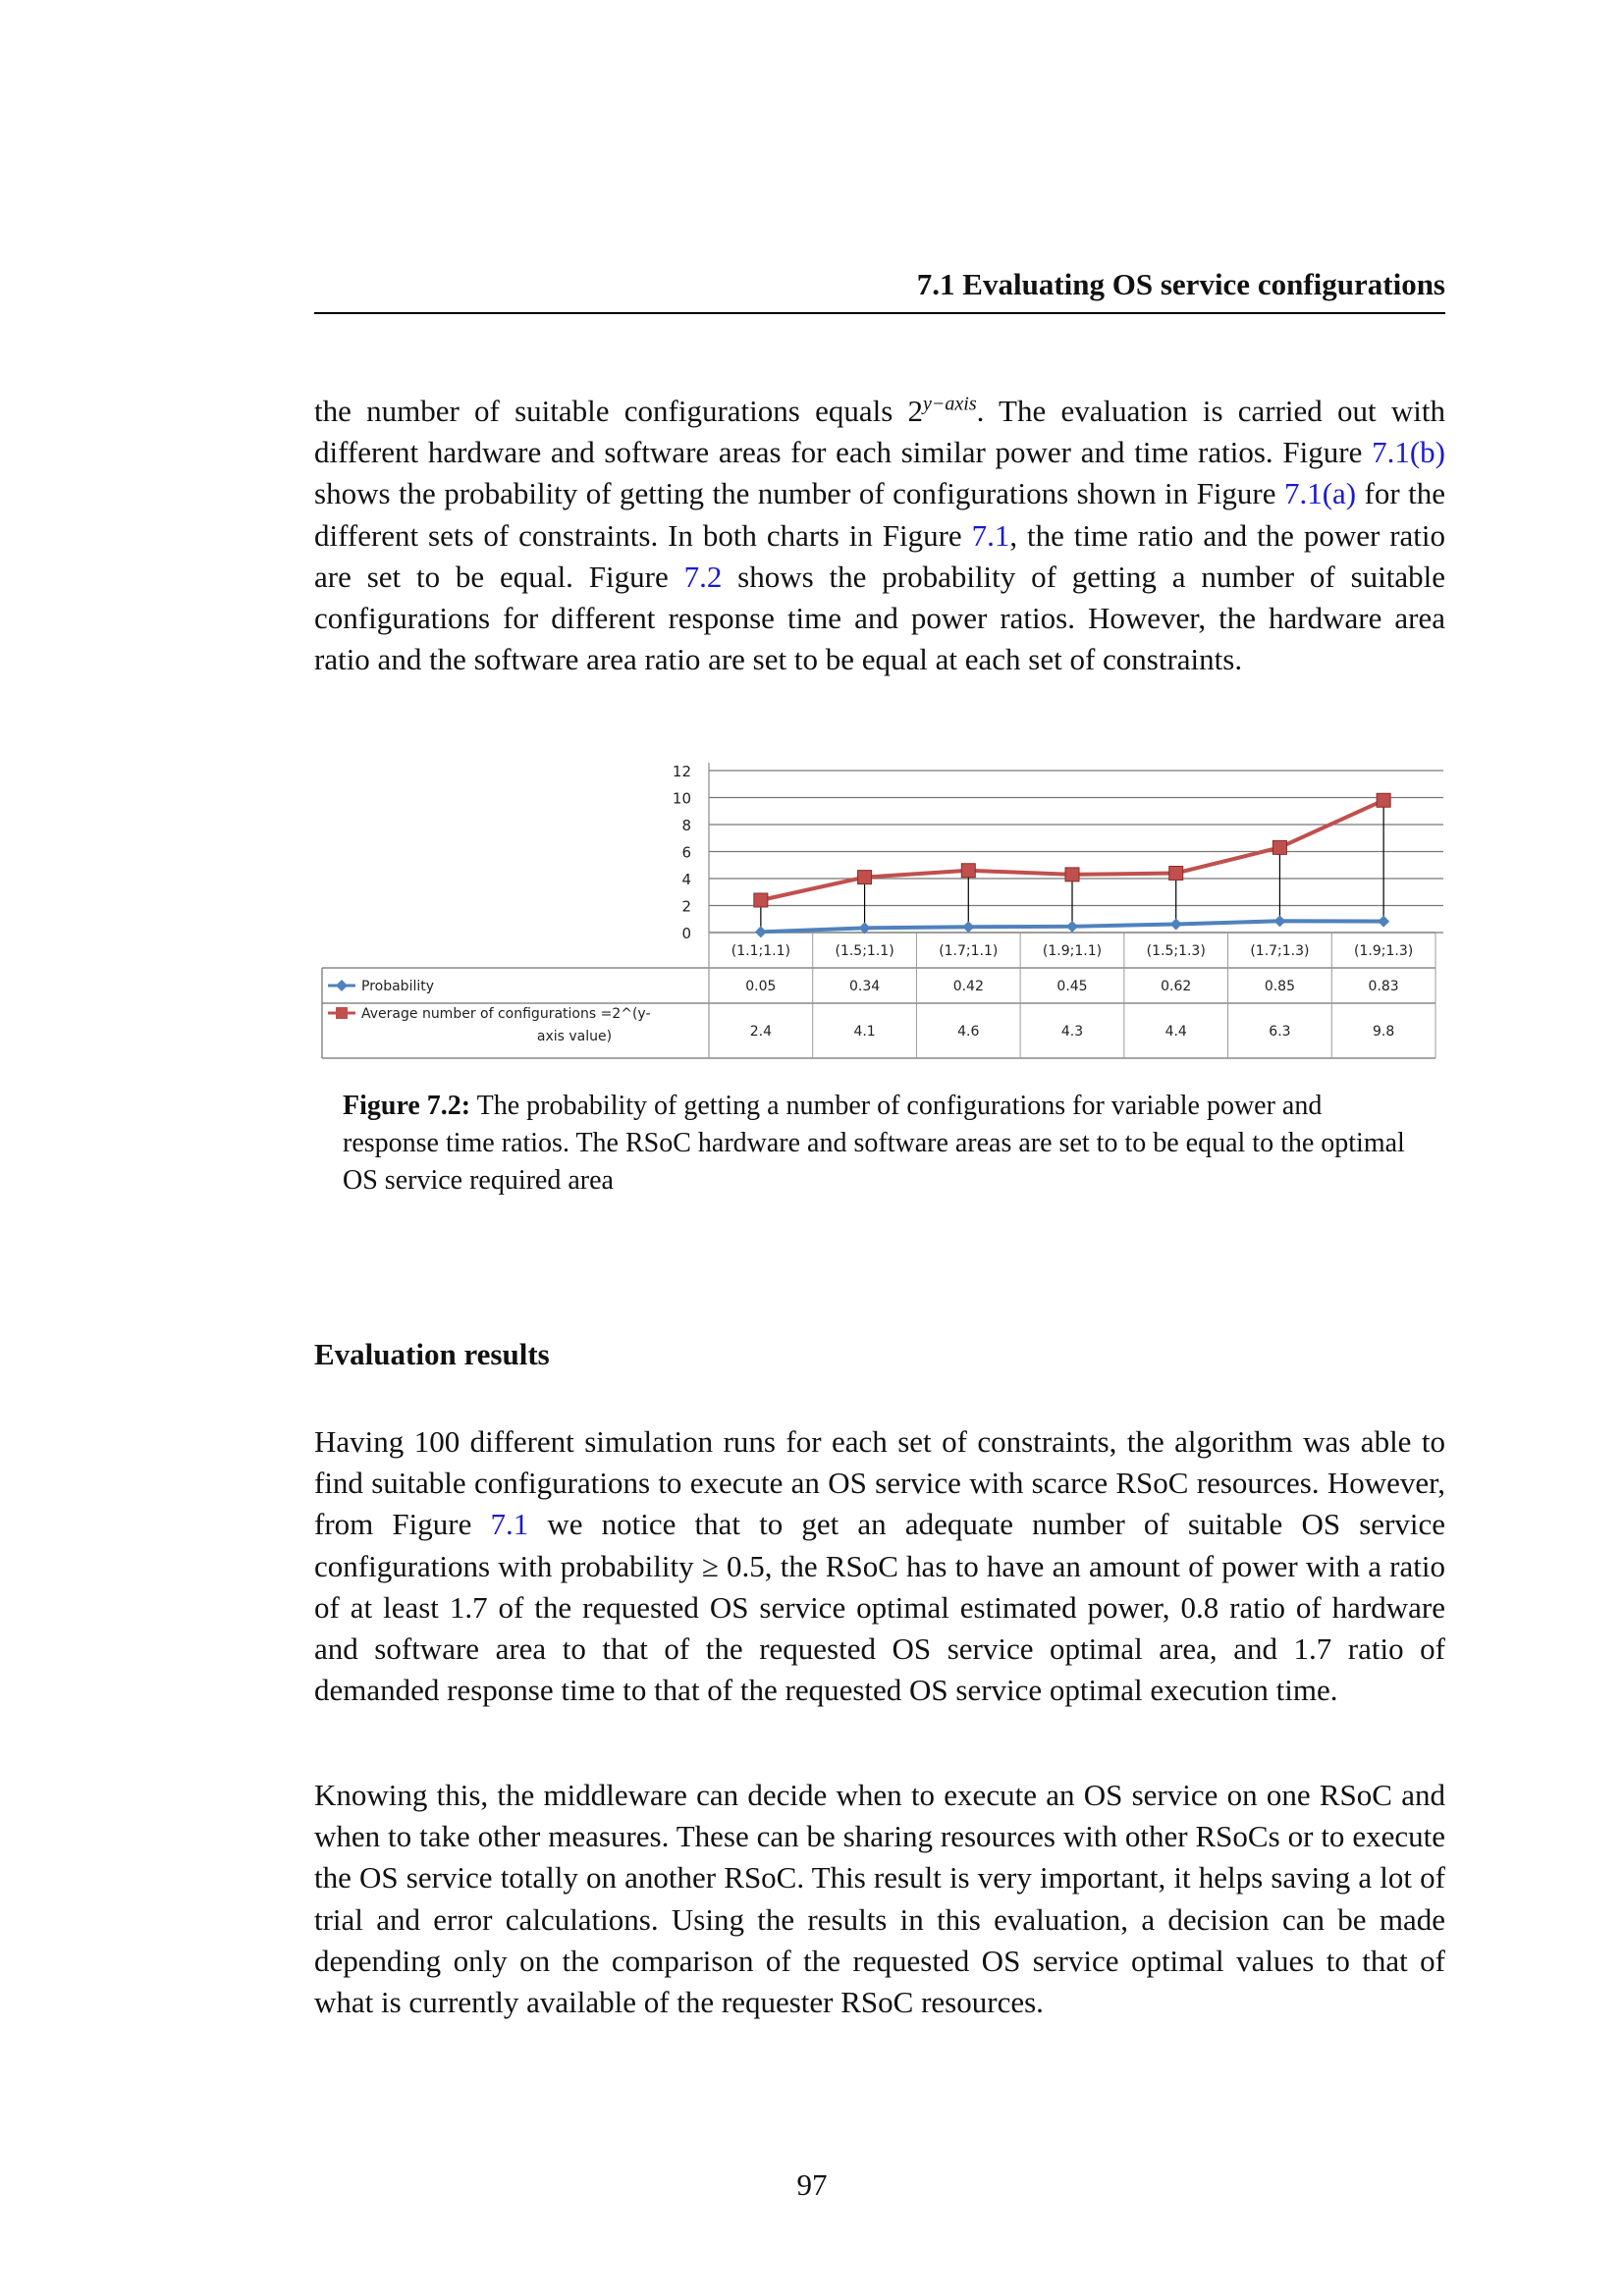 The height and width of the screenshot is (2296, 1624). I want to click on data-table-value: 0.34, so click(864, 987).